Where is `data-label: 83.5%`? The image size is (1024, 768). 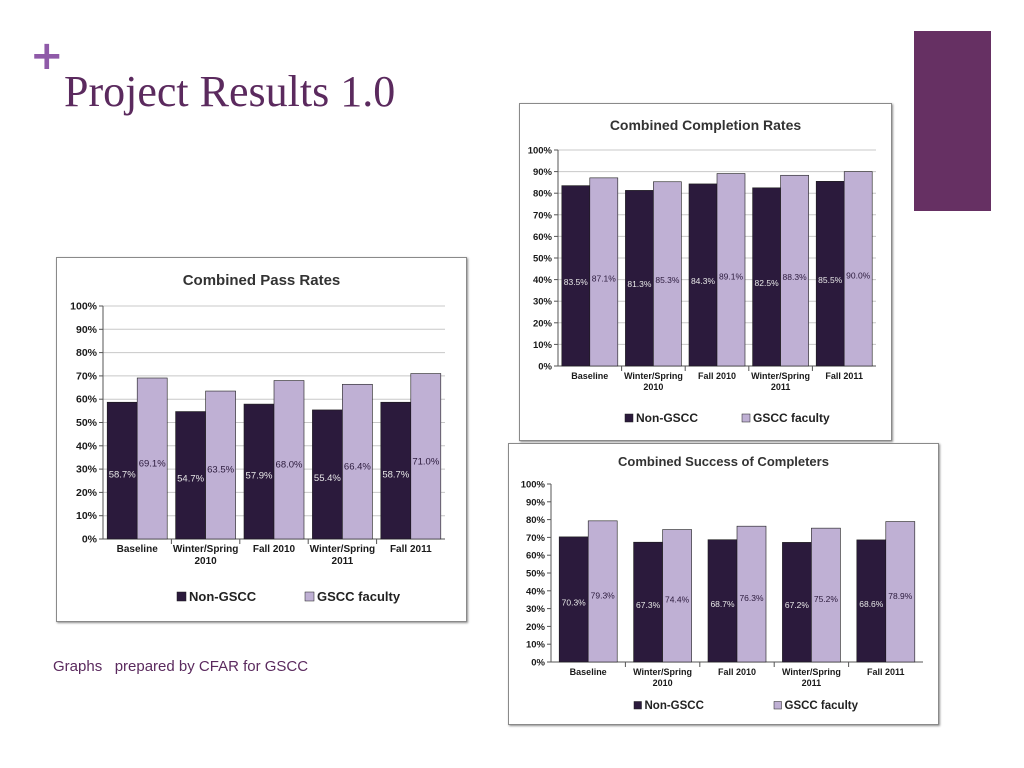
data-label: 83.5% is located at coordinates (576, 282).